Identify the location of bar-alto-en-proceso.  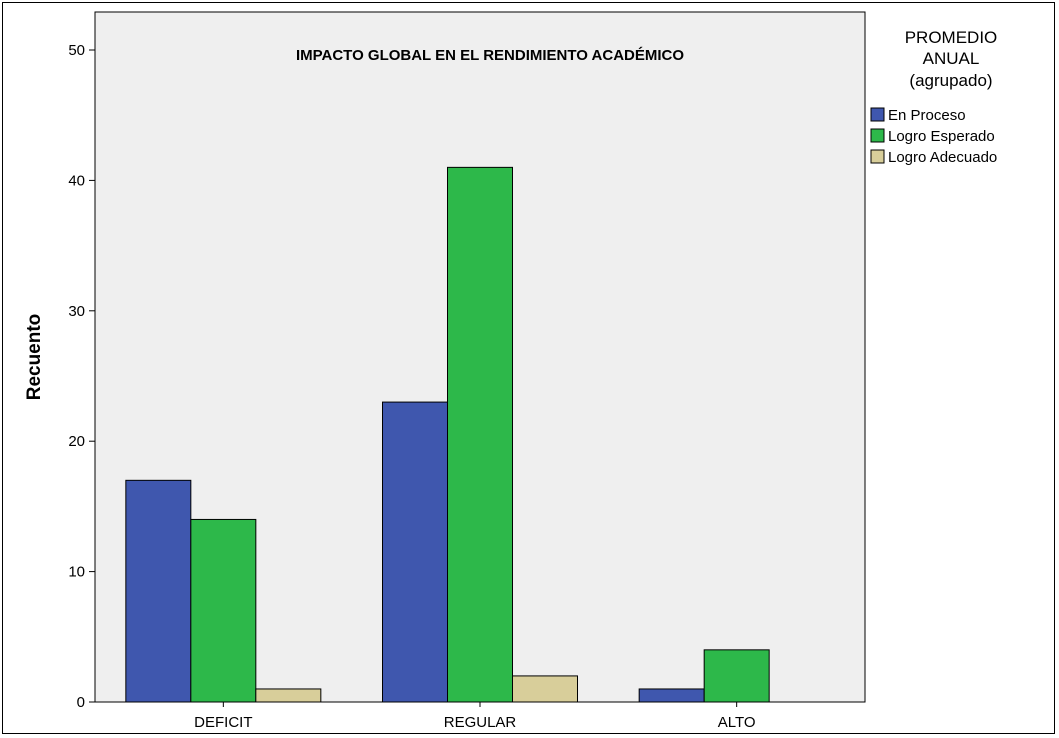
(671, 695).